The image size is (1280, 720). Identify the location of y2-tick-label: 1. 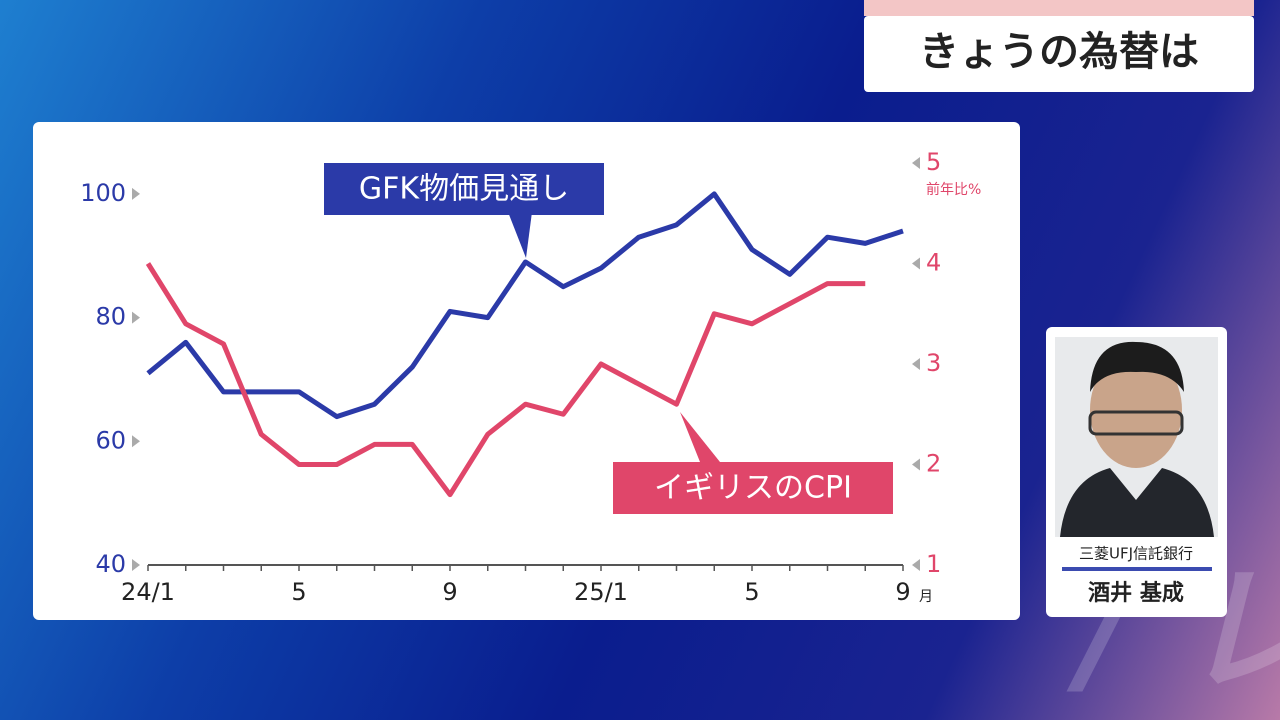
(933, 564).